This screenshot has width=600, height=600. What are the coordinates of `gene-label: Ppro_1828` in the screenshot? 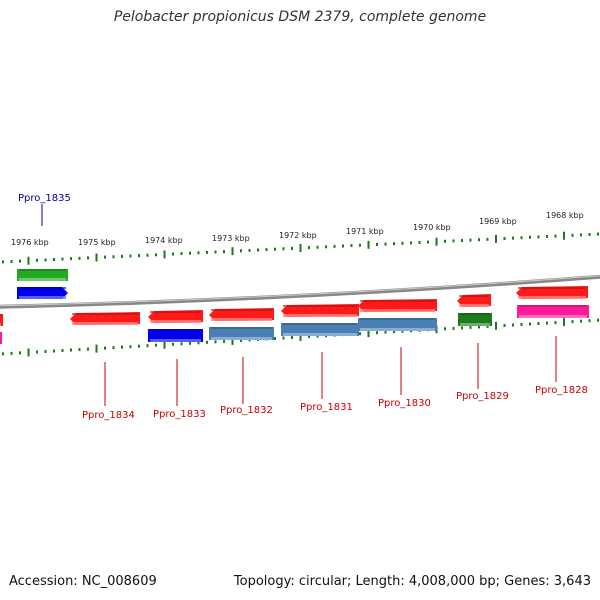 It's located at (561, 390).